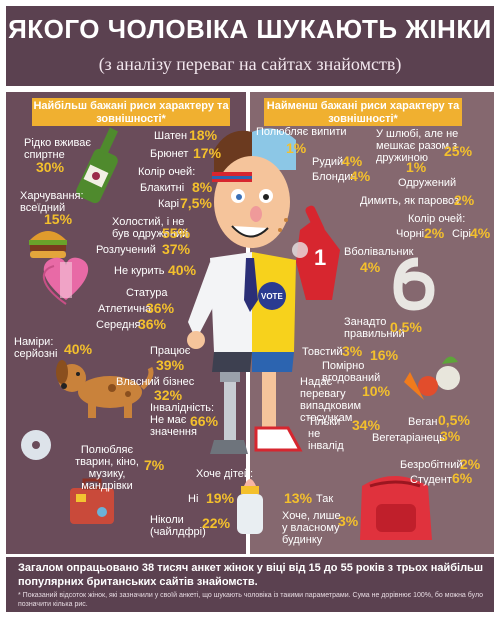 This screenshot has height=618, width=500. I want to click on not-disabled-value: 34%, so click(366, 425).